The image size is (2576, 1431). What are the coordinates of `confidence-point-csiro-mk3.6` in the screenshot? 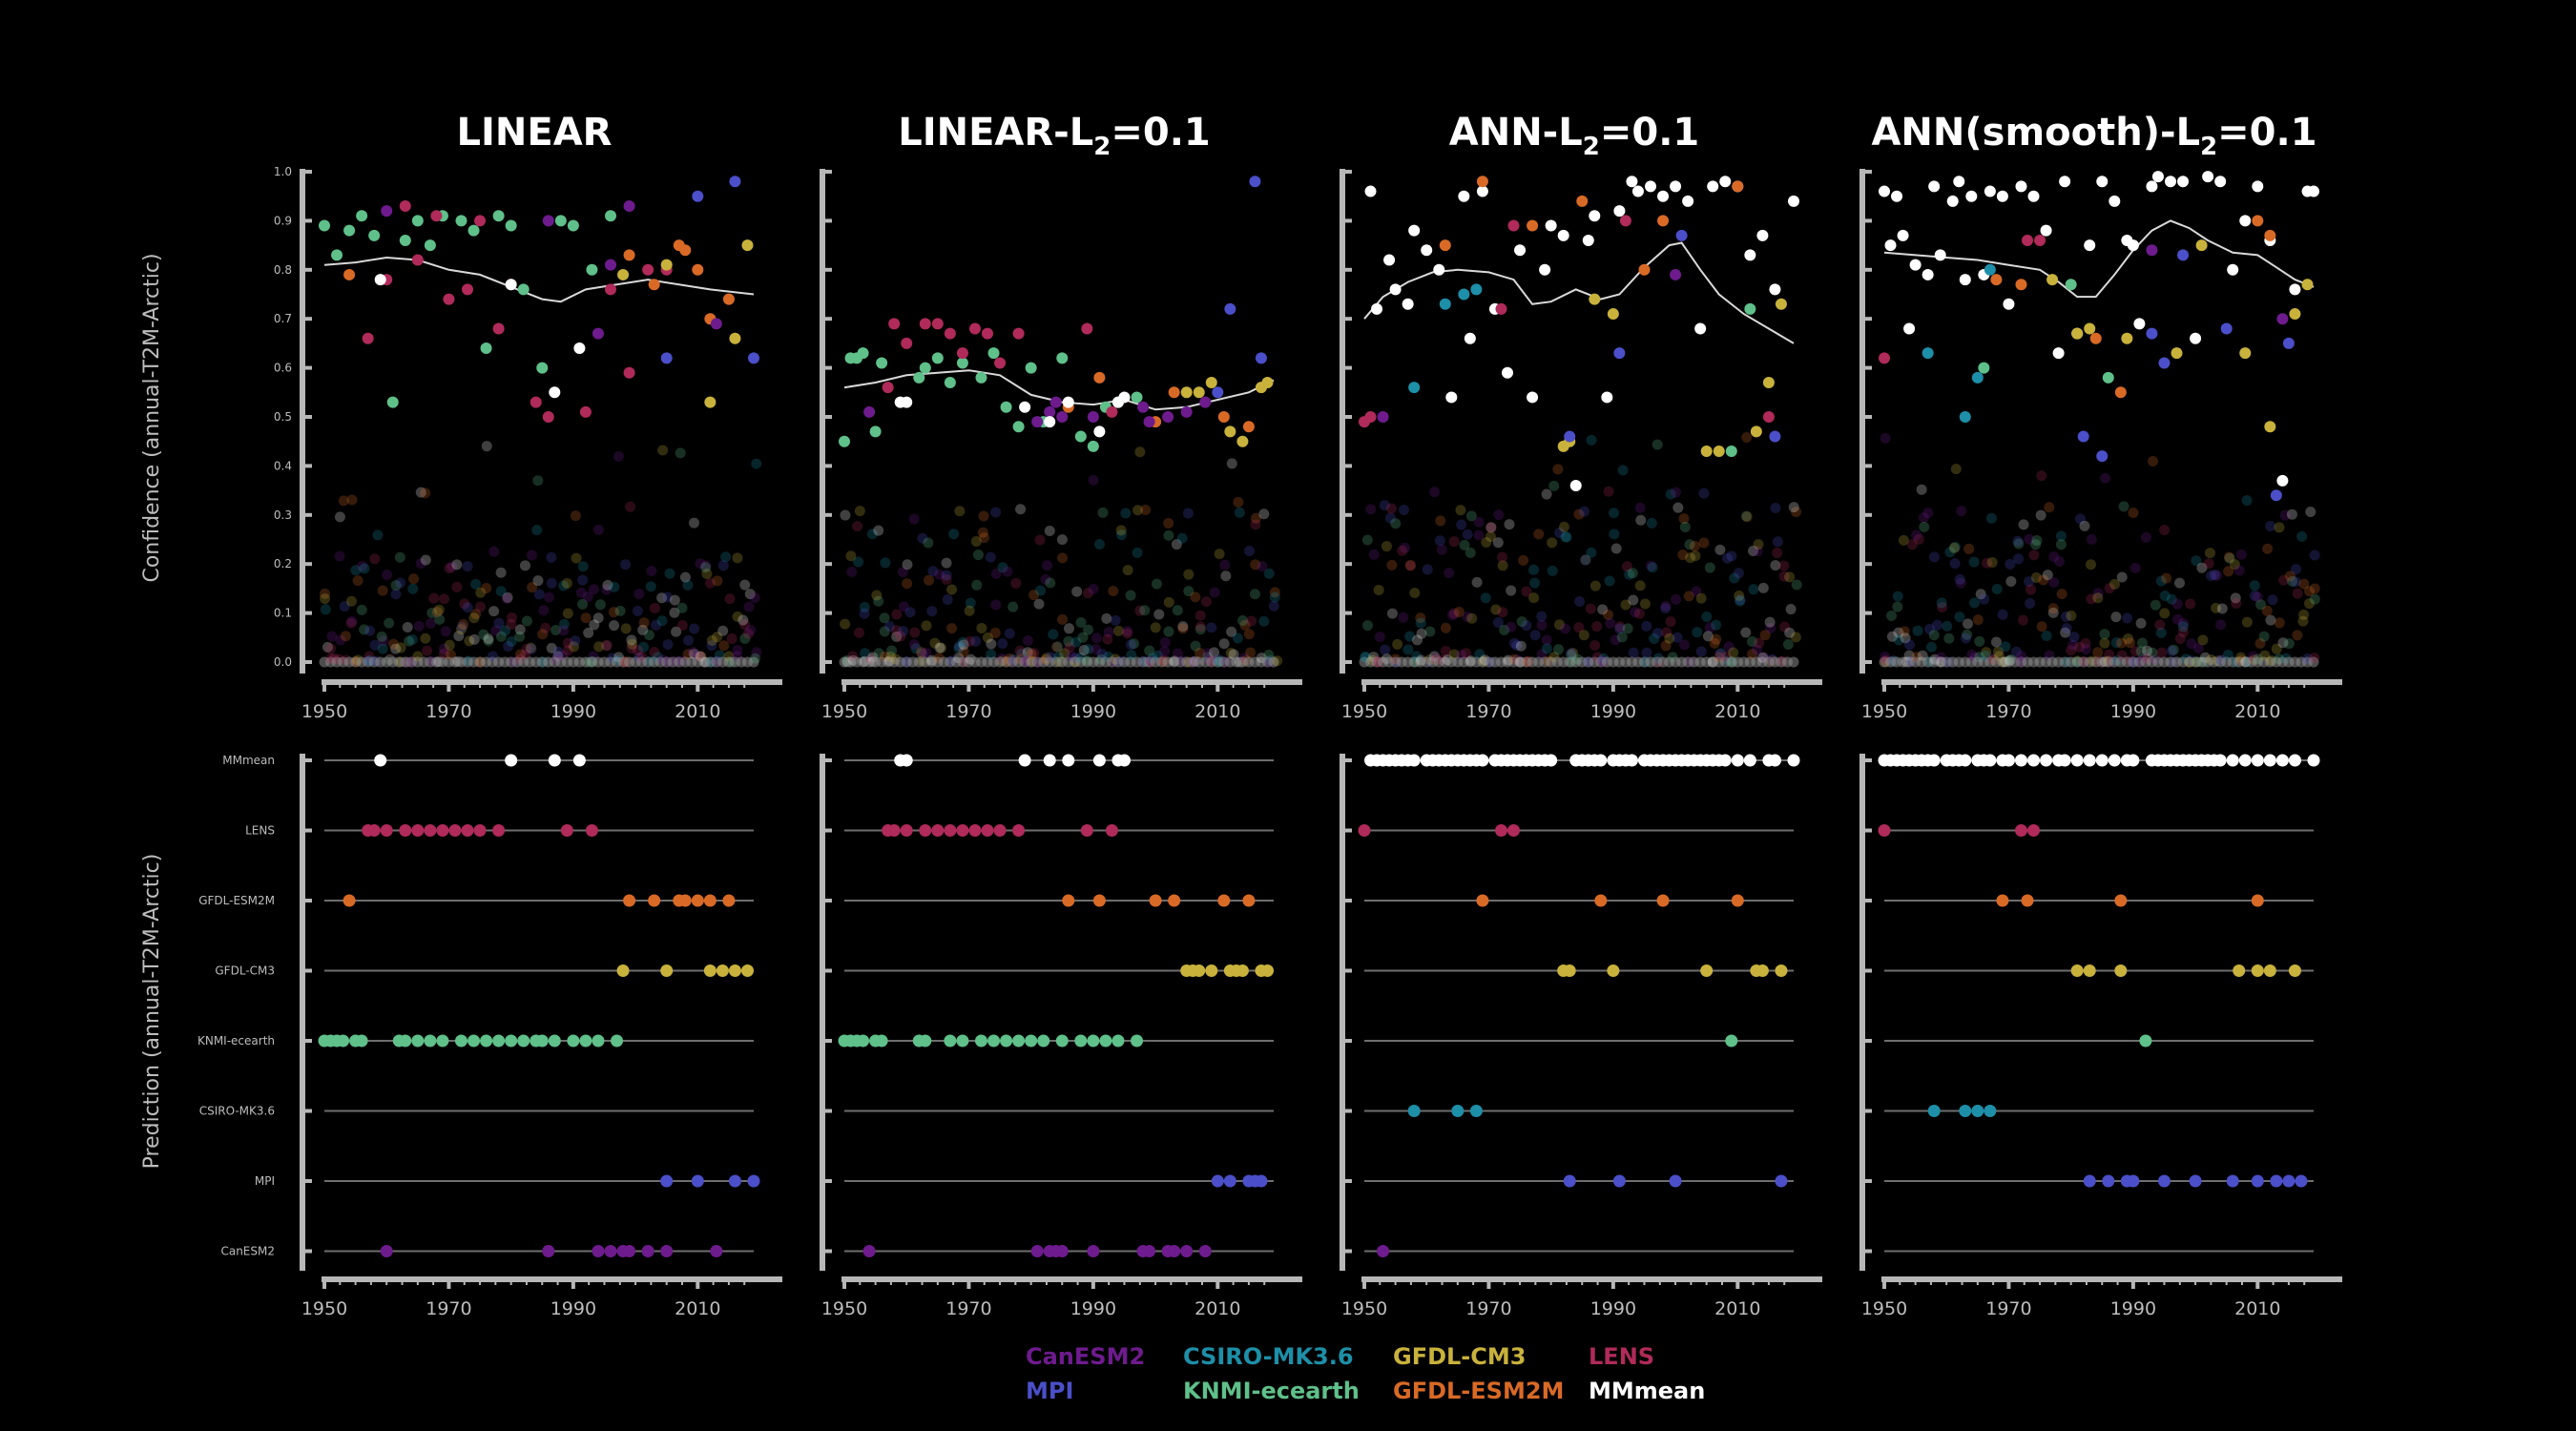 It's located at (1965, 417).